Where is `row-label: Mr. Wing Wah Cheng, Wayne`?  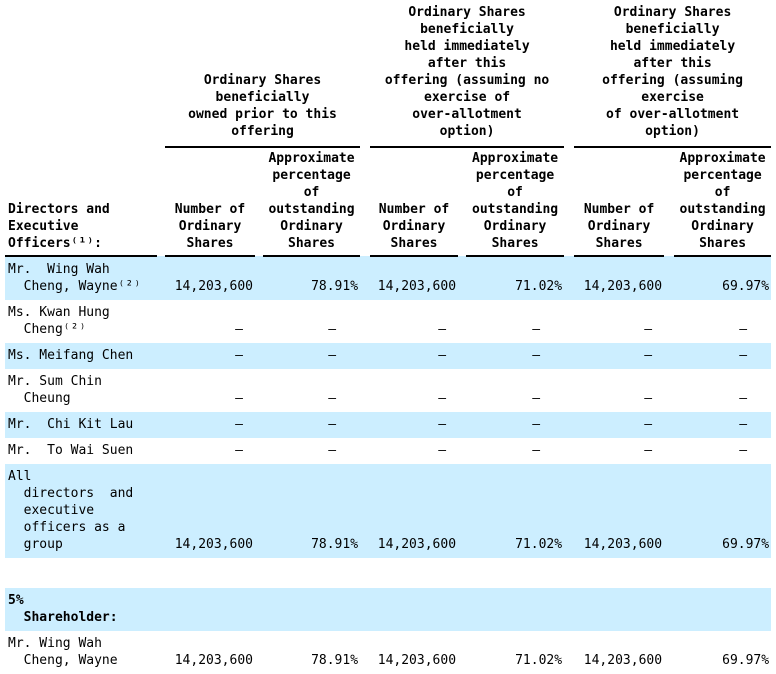
row-label: Mr. Wing Wah Cheng, Wayne is located at coordinates (63, 652).